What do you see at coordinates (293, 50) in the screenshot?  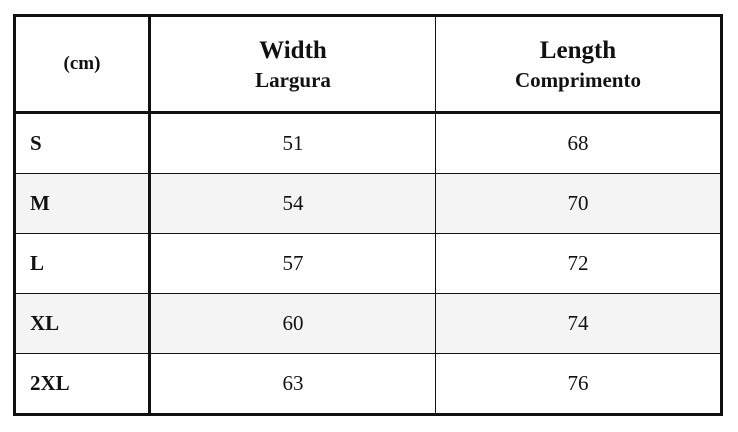 I see `column-title: Width` at bounding box center [293, 50].